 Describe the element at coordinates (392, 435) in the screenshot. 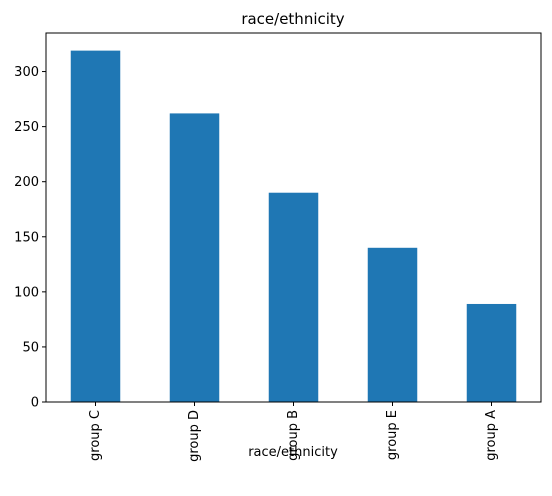

I see `x-tick-label: group E` at that location.